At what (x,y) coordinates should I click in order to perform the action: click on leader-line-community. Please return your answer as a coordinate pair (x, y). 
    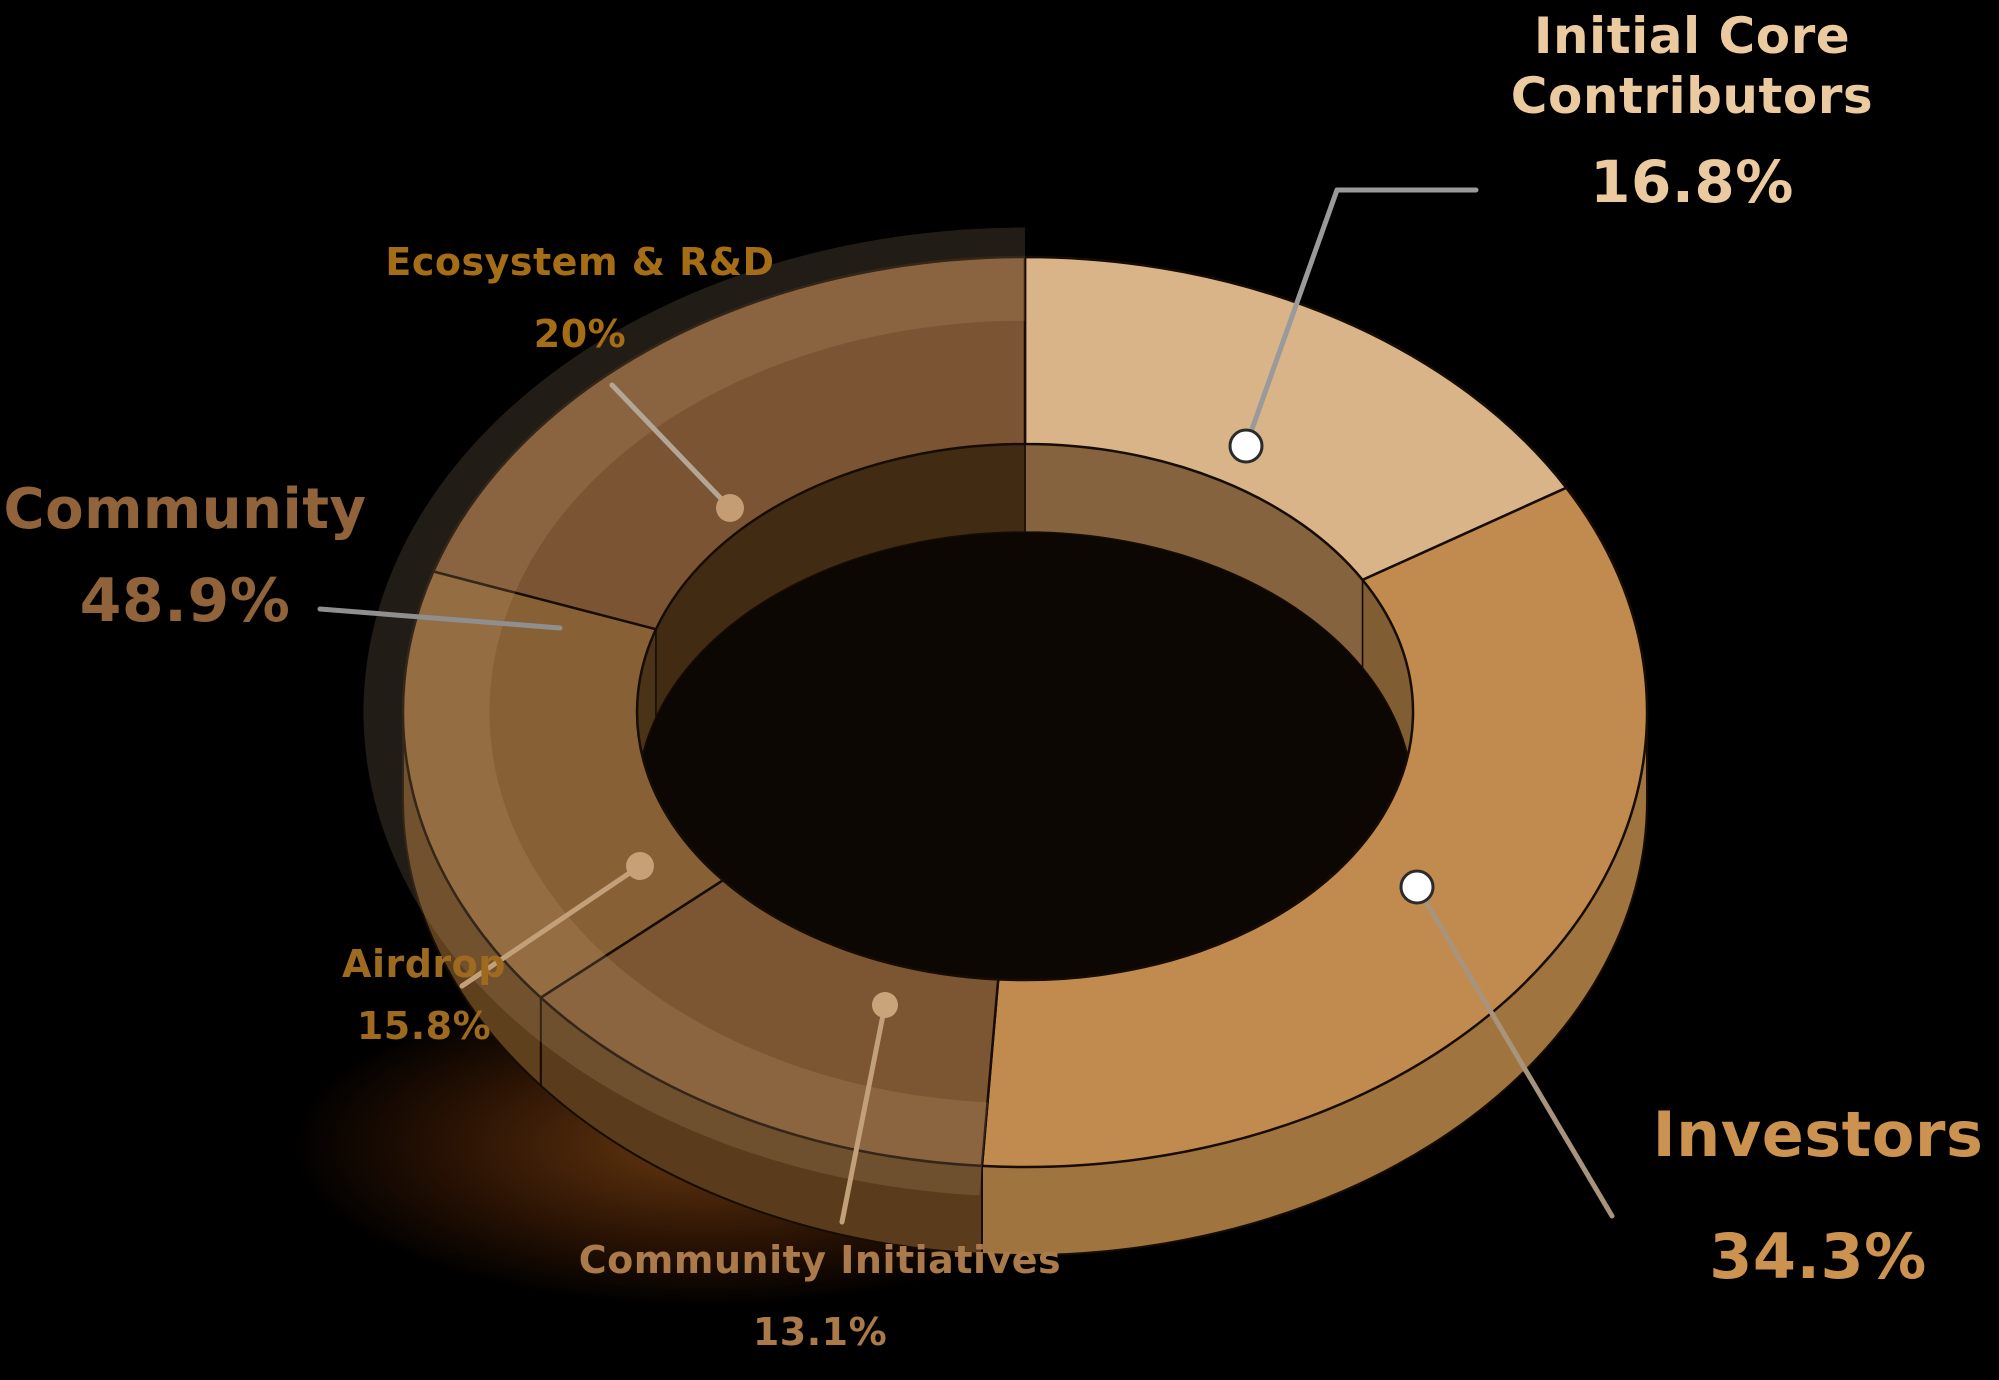
    Looking at the image, I should click on (440, 618).